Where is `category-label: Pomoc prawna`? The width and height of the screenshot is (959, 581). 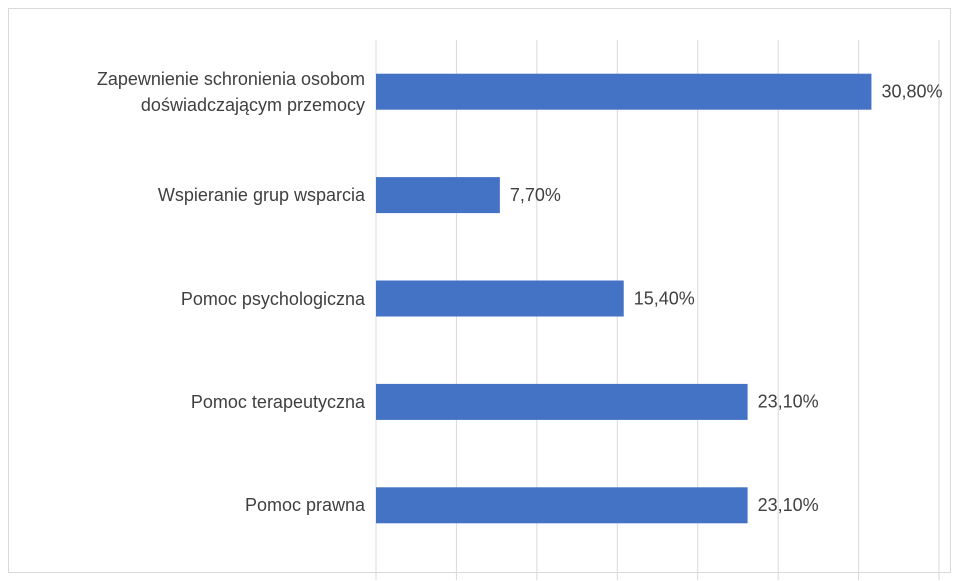 category-label: Pomoc prawna is located at coordinates (304, 505).